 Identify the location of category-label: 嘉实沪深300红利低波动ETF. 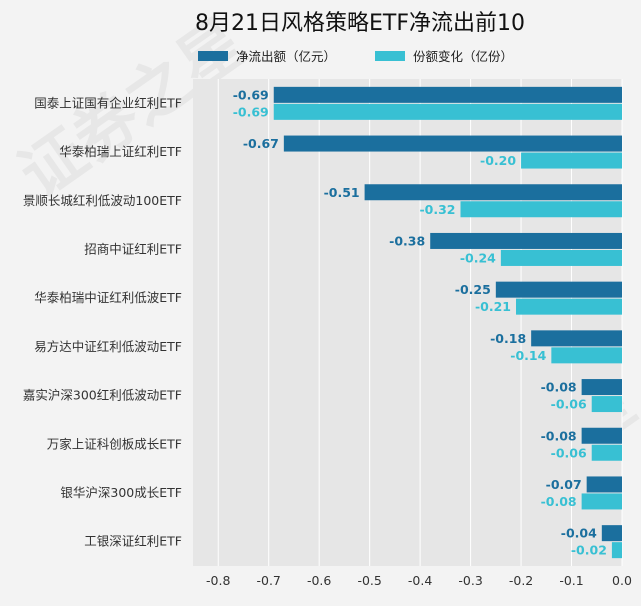
(102, 395).